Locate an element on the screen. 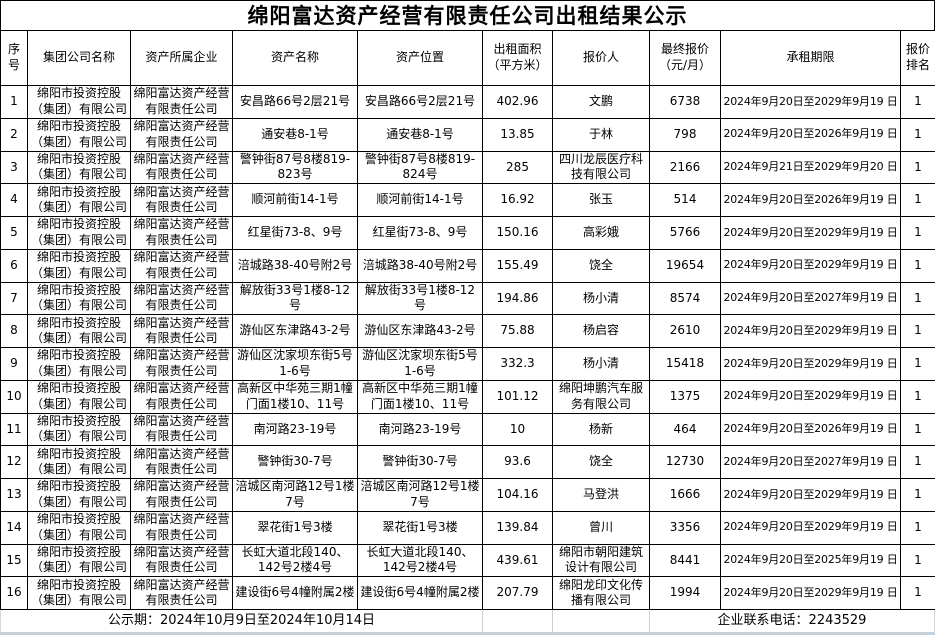  table-cell: 11 is located at coordinates (14, 429).